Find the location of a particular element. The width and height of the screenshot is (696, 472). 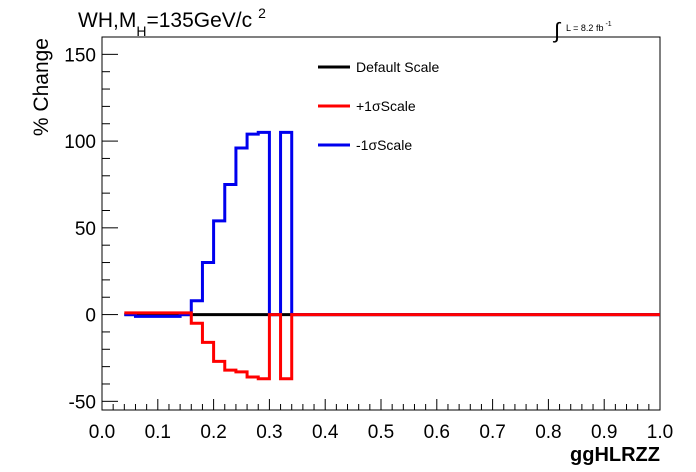

y-axis-title: % Change is located at coordinates (41, 87).